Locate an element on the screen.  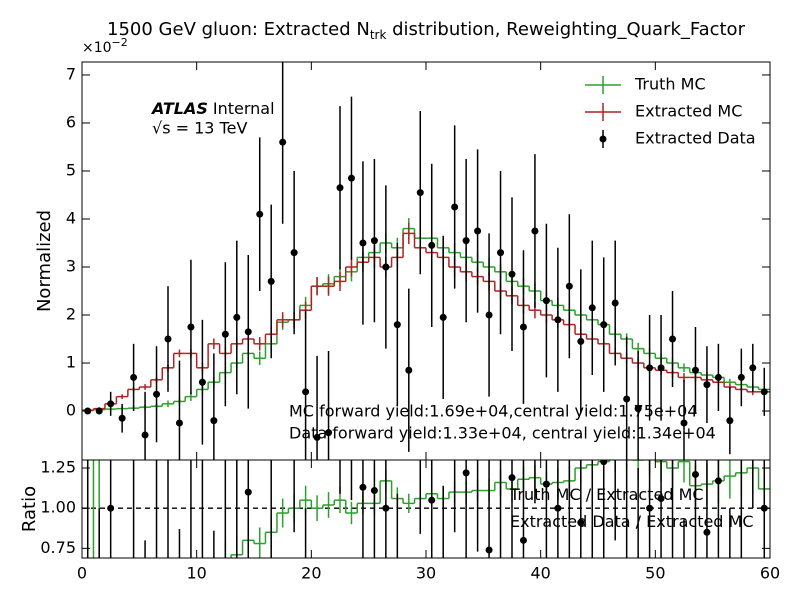
x-tick-label: 20 is located at coordinates (311, 573).